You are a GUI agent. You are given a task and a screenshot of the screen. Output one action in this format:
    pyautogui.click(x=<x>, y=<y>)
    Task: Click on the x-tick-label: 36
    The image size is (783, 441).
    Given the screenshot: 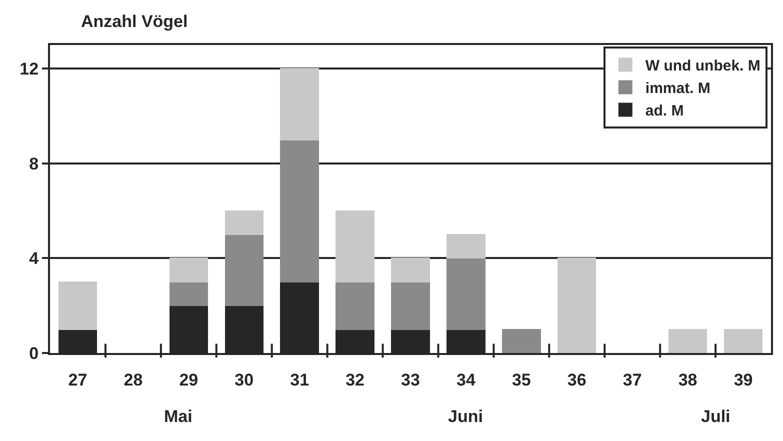 What is the action you would take?
    pyautogui.click(x=576, y=380)
    